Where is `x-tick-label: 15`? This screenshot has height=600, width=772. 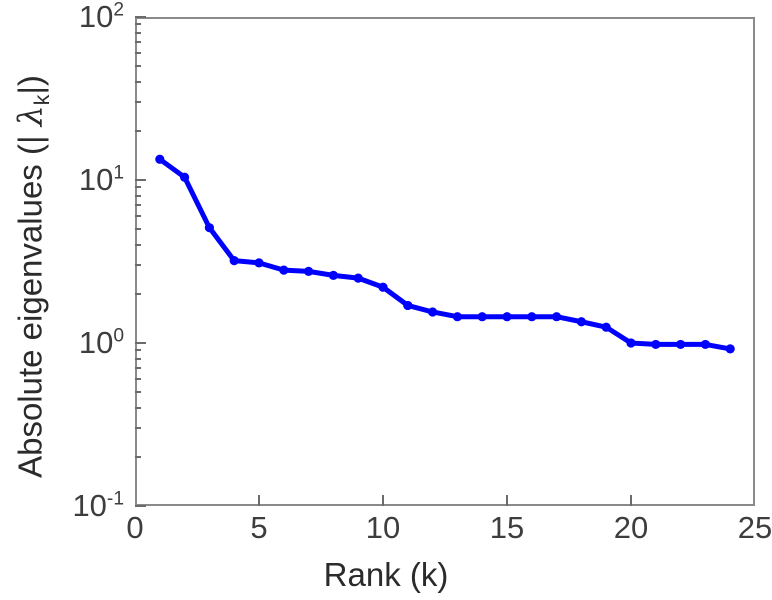
x-tick-label: 15 is located at coordinates (507, 527).